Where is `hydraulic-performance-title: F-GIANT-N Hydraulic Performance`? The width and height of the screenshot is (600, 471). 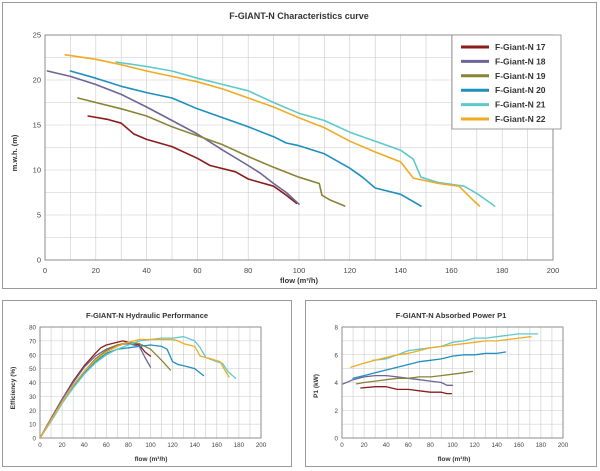
hydraulic-performance-title: F-GIANT-N Hydraulic Performance is located at coordinates (147, 315).